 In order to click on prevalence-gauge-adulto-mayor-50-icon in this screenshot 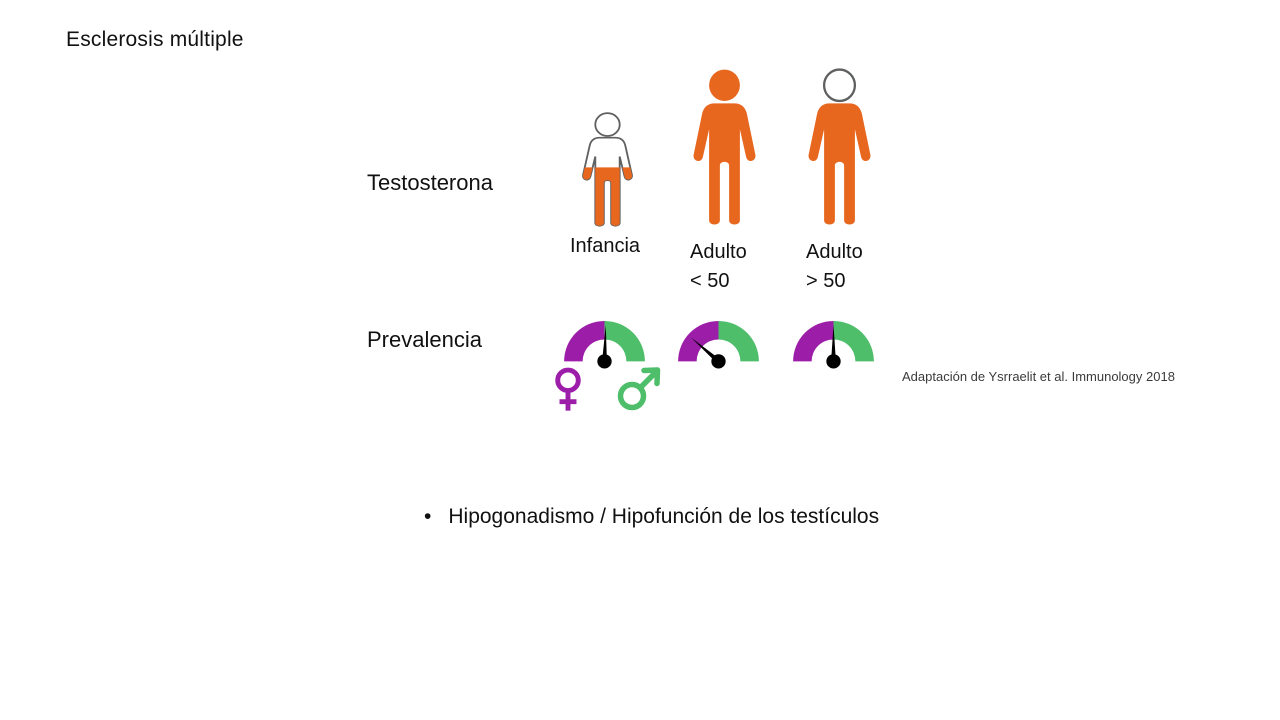, I will do `click(833, 344)`.